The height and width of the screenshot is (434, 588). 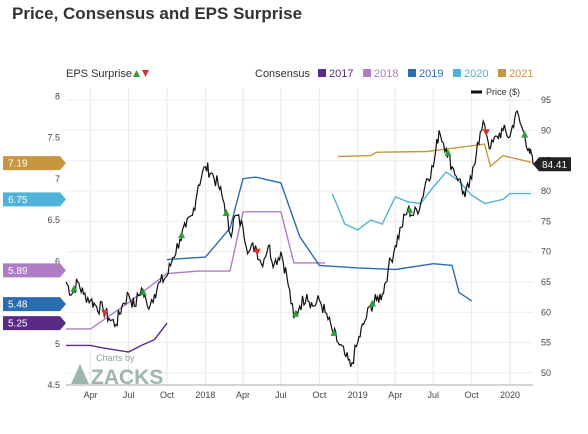 I want to click on eps-badge-text: 5.48, so click(x=18, y=305).